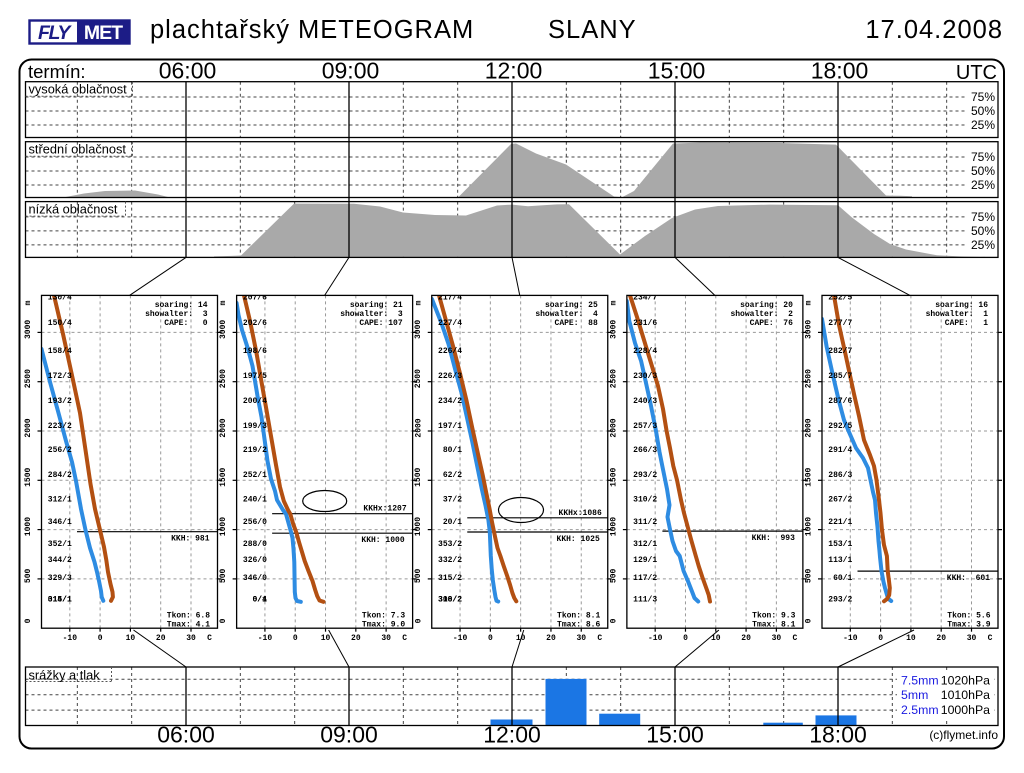 This screenshot has height=773, width=1024. What do you see at coordinates (255, 376) in the screenshot?
I see `svg-text: 197/5` at bounding box center [255, 376].